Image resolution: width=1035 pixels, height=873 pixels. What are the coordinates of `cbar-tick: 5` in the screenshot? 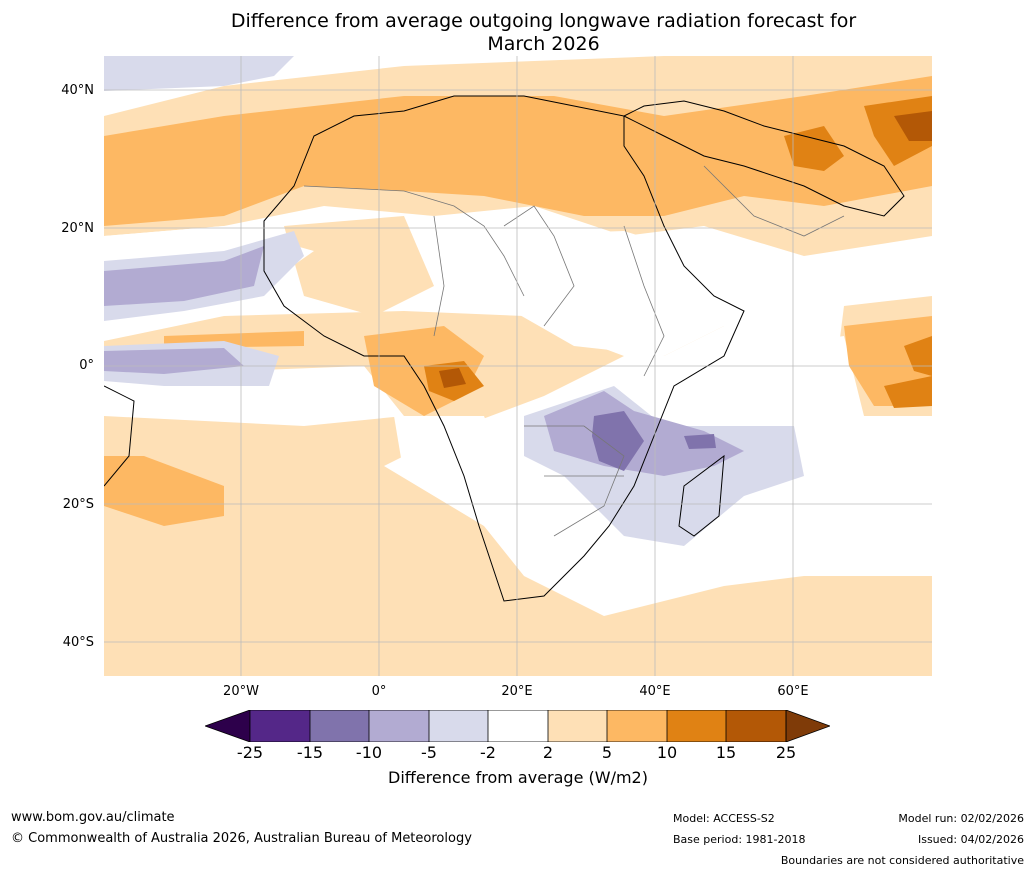 It's located at (607, 752).